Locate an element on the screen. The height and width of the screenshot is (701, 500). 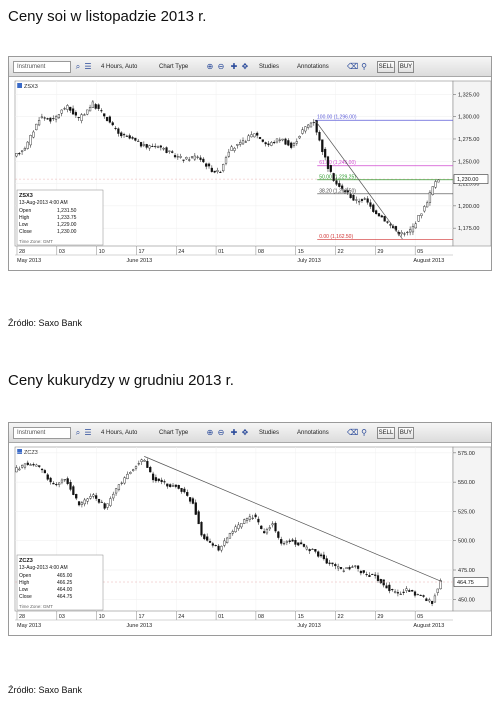
symbol-marker is located at coordinates (19, 451).